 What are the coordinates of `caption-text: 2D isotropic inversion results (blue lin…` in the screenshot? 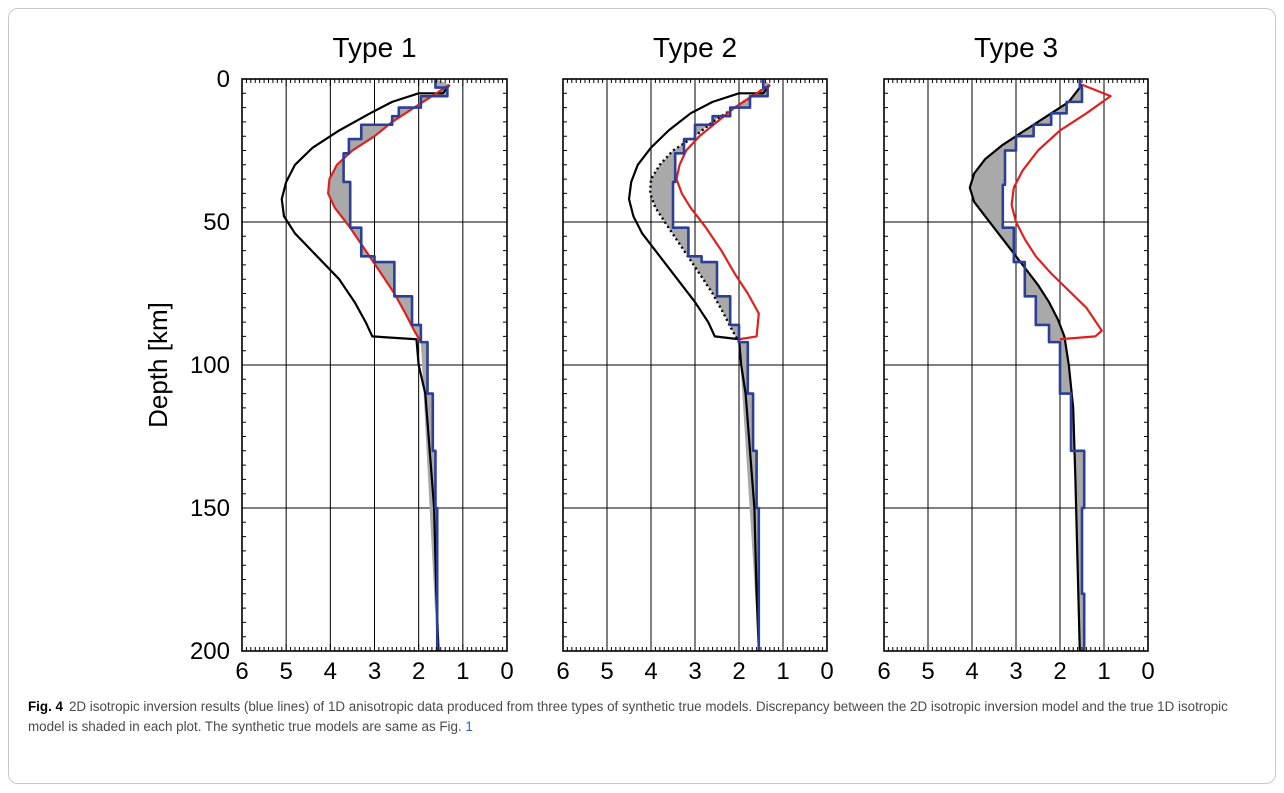 It's located at (628, 716).